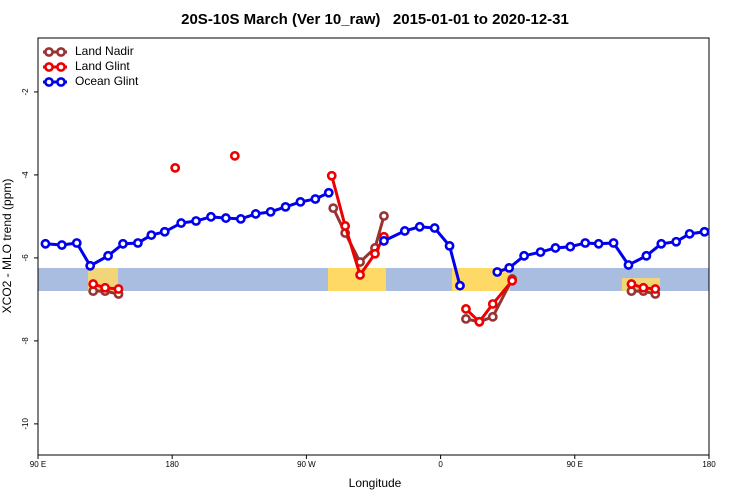  I want to click on y-tick-label: -10, so click(25, 424).